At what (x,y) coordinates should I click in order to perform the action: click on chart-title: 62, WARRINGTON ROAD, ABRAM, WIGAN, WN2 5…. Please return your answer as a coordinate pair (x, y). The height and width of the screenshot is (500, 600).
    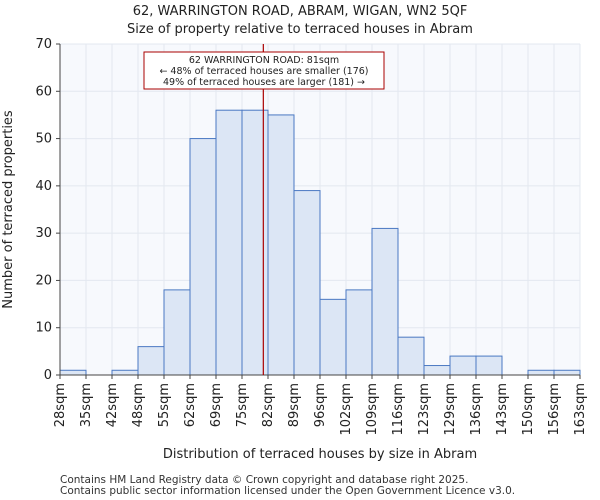
    Looking at the image, I should click on (300, 11).